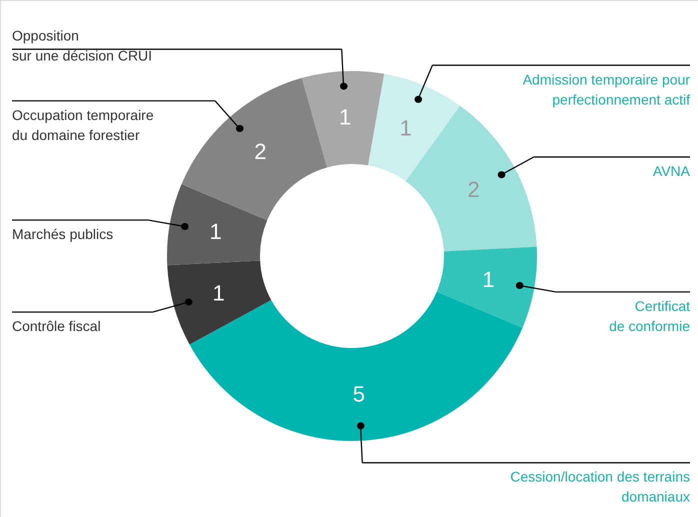  I want to click on slice-label: Admission temporaire pour perfectionnement actif, so click(606, 89).